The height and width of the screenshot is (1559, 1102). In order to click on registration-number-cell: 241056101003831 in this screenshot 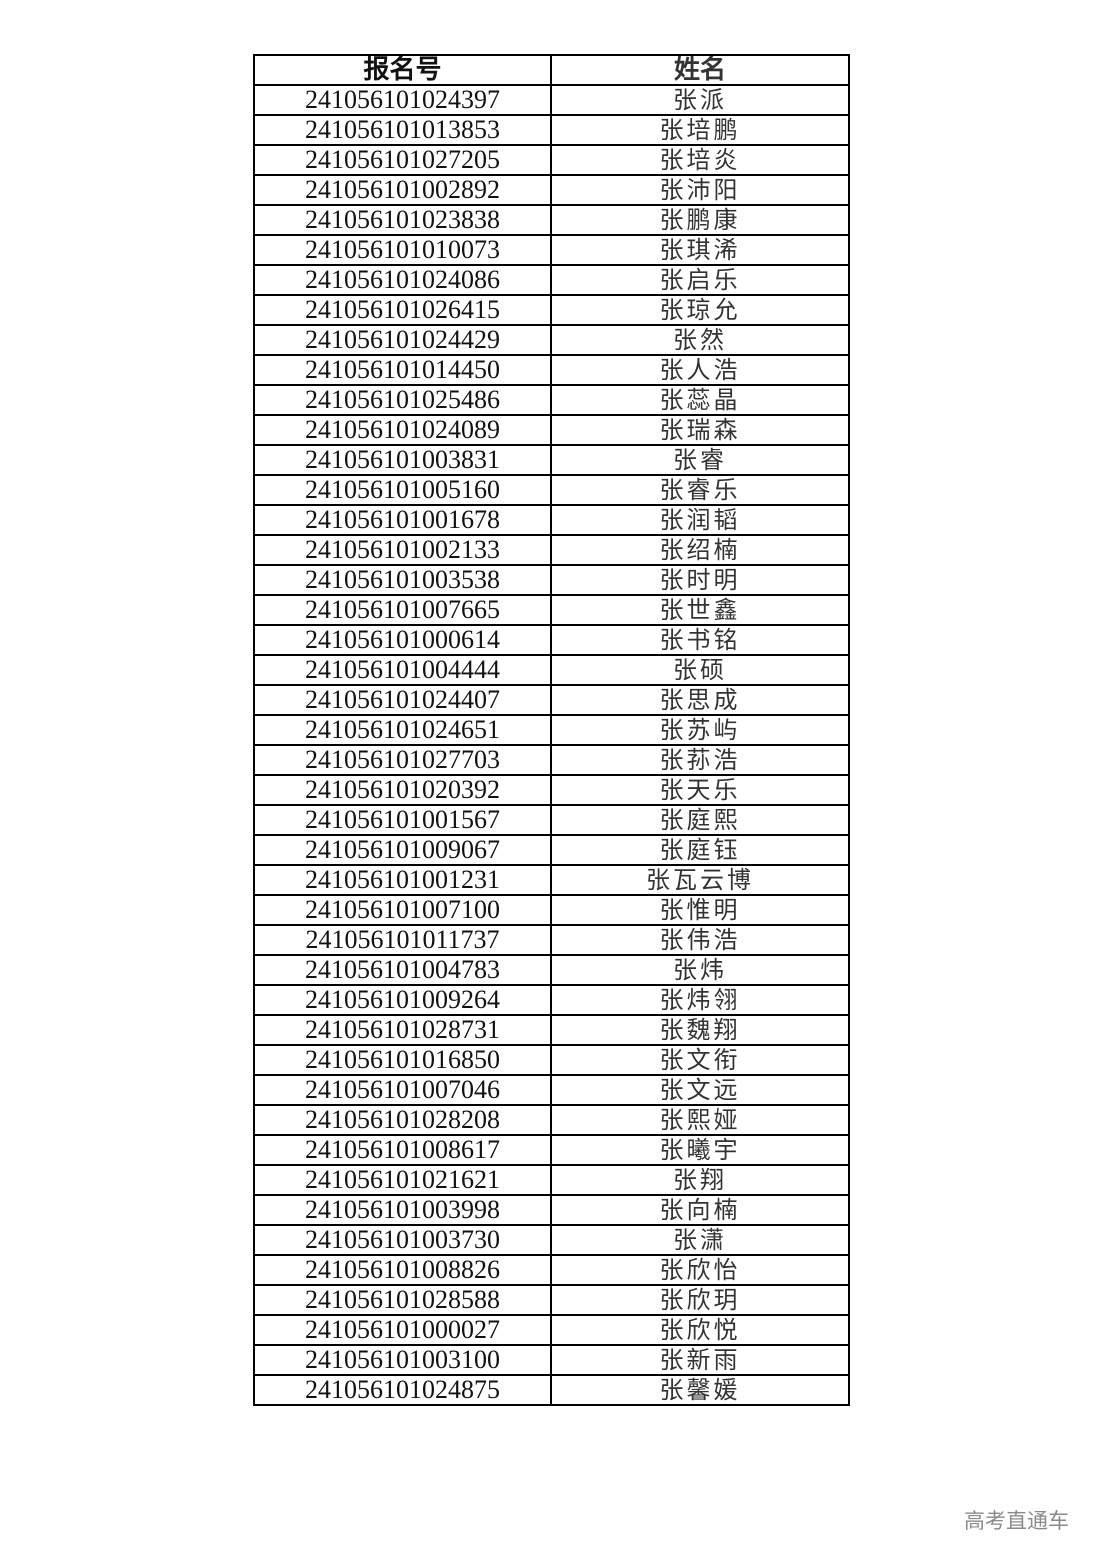, I will do `click(402, 460)`.